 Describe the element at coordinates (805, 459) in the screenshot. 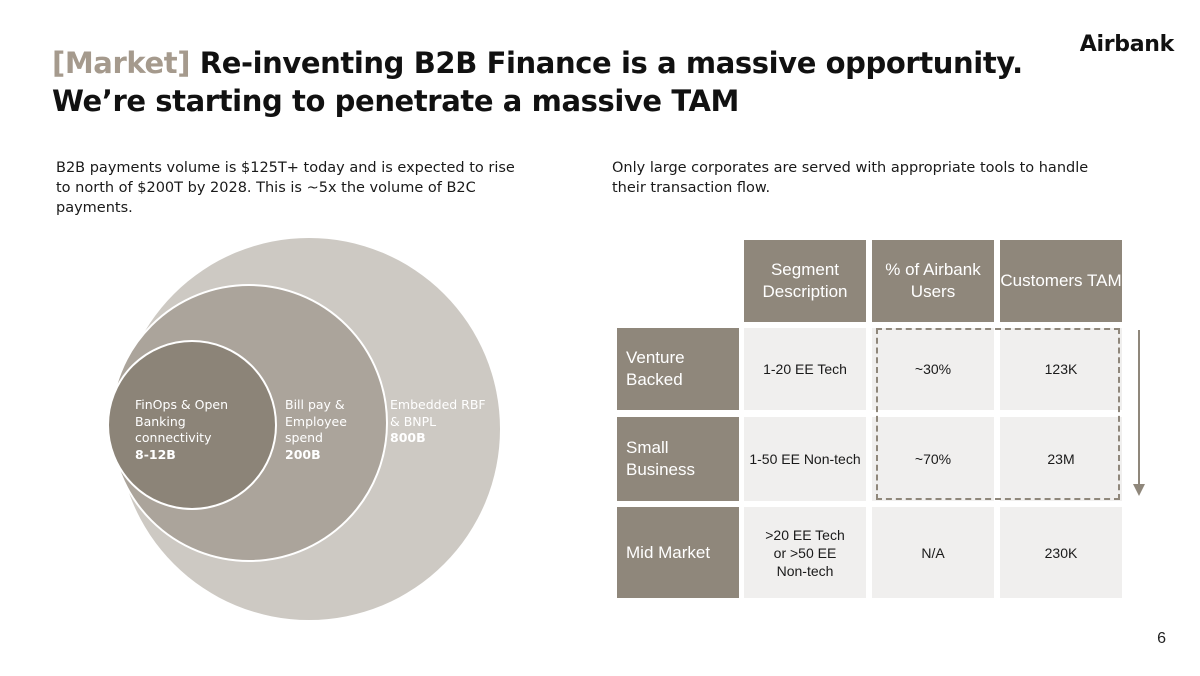

I see `table-cell: 1-50 EE Non-tech` at that location.